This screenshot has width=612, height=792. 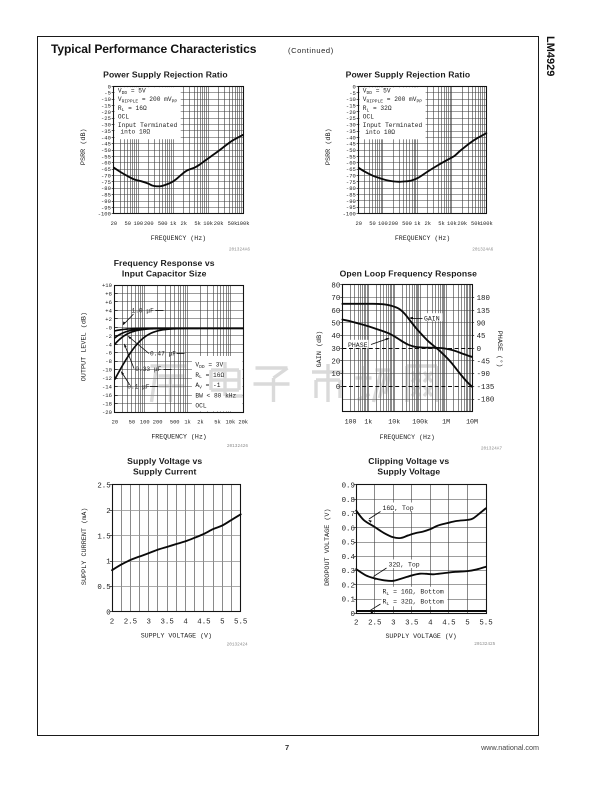 What do you see at coordinates (103, 537) in the screenshot?
I see `svg-text: 1.5` at bounding box center [103, 537].